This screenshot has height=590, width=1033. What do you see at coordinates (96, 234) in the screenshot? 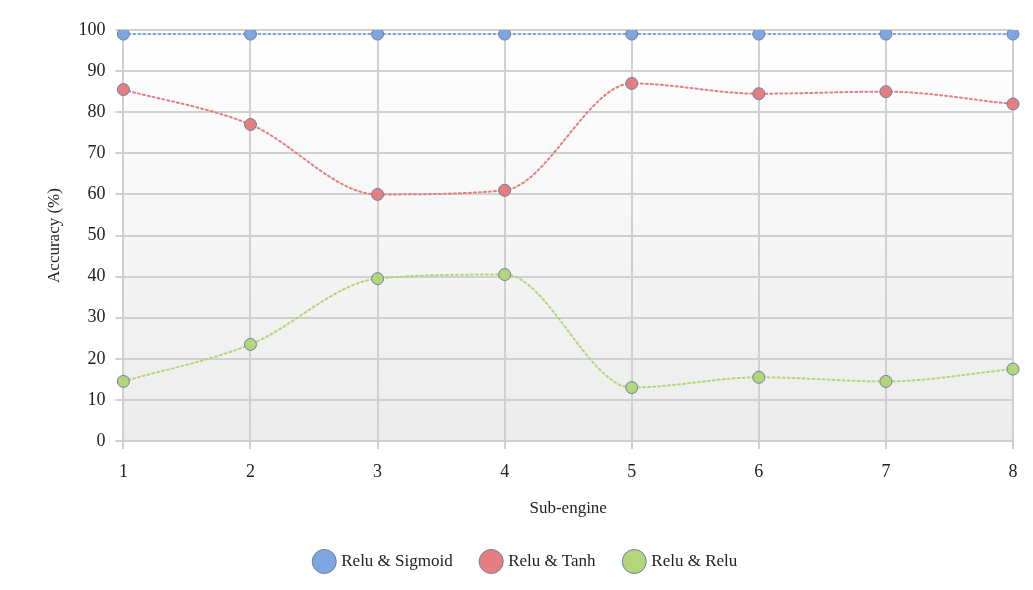
I see `y-tick-label: 50` at bounding box center [96, 234].